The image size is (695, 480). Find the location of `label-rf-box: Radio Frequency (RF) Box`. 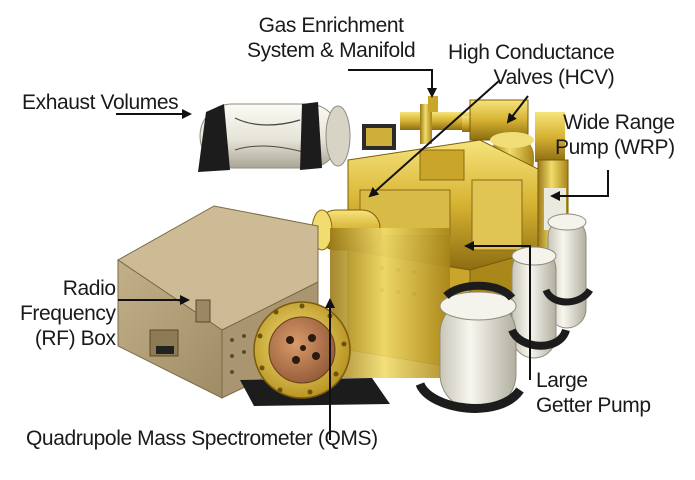

label-rf-box: Radio Frequency (RF) Box is located at coordinates (68, 313).